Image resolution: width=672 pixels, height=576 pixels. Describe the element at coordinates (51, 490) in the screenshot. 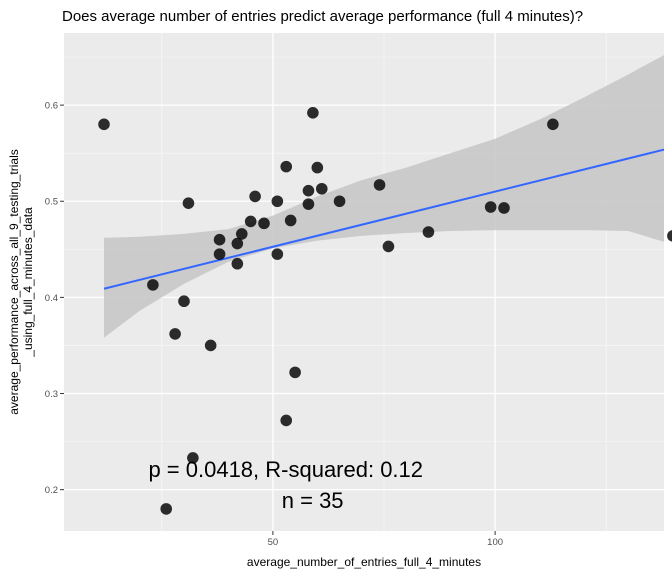

I see `y-tick-label: 0.2` at that location.